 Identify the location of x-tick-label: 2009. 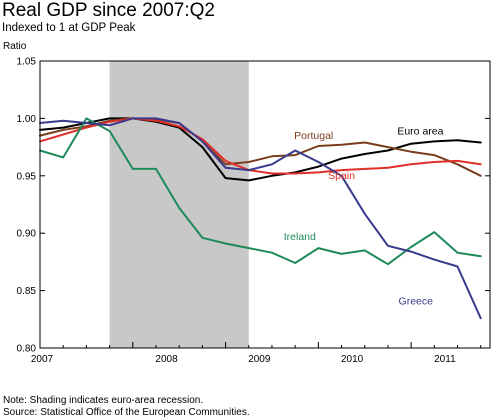
(259, 359).